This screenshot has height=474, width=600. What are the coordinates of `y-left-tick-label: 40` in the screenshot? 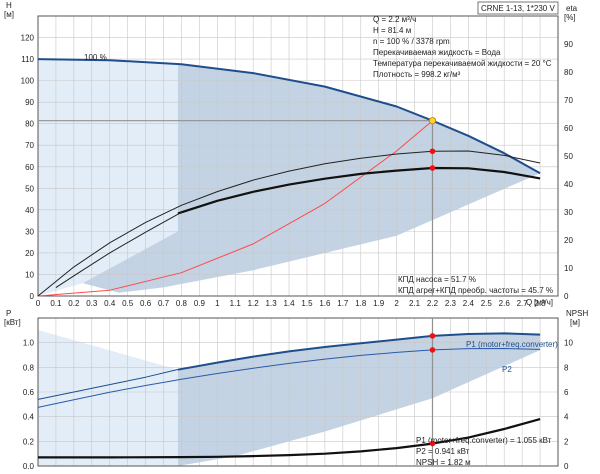 It's located at (29, 210).